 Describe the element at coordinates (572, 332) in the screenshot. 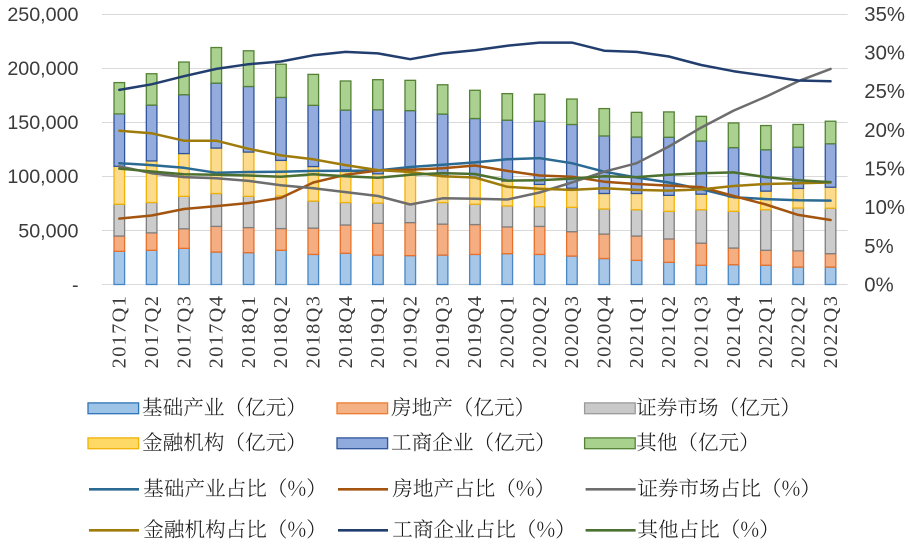

I see `svg-text: 2020Q3` at that location.